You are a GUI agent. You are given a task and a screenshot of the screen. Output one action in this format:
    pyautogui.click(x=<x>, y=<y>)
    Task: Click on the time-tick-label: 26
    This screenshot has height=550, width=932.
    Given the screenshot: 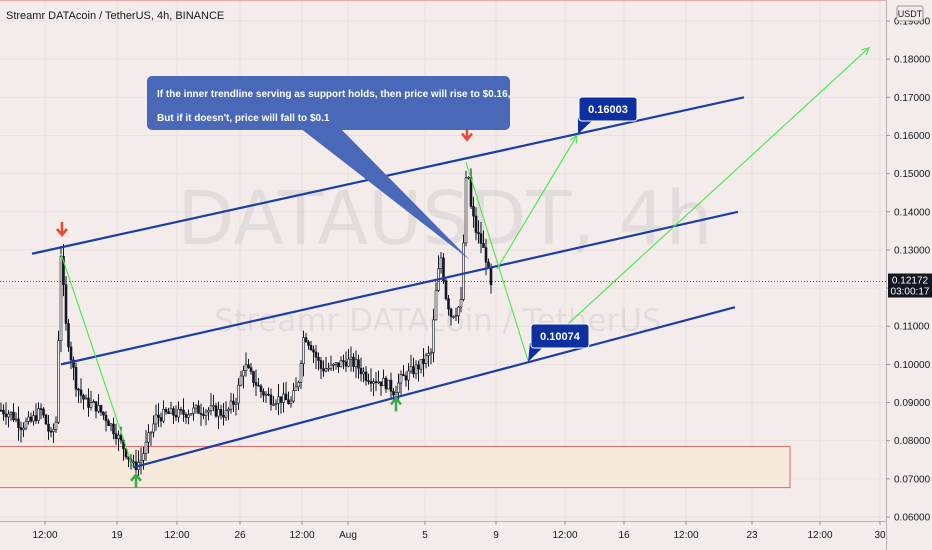 What is the action you would take?
    pyautogui.click(x=240, y=535)
    